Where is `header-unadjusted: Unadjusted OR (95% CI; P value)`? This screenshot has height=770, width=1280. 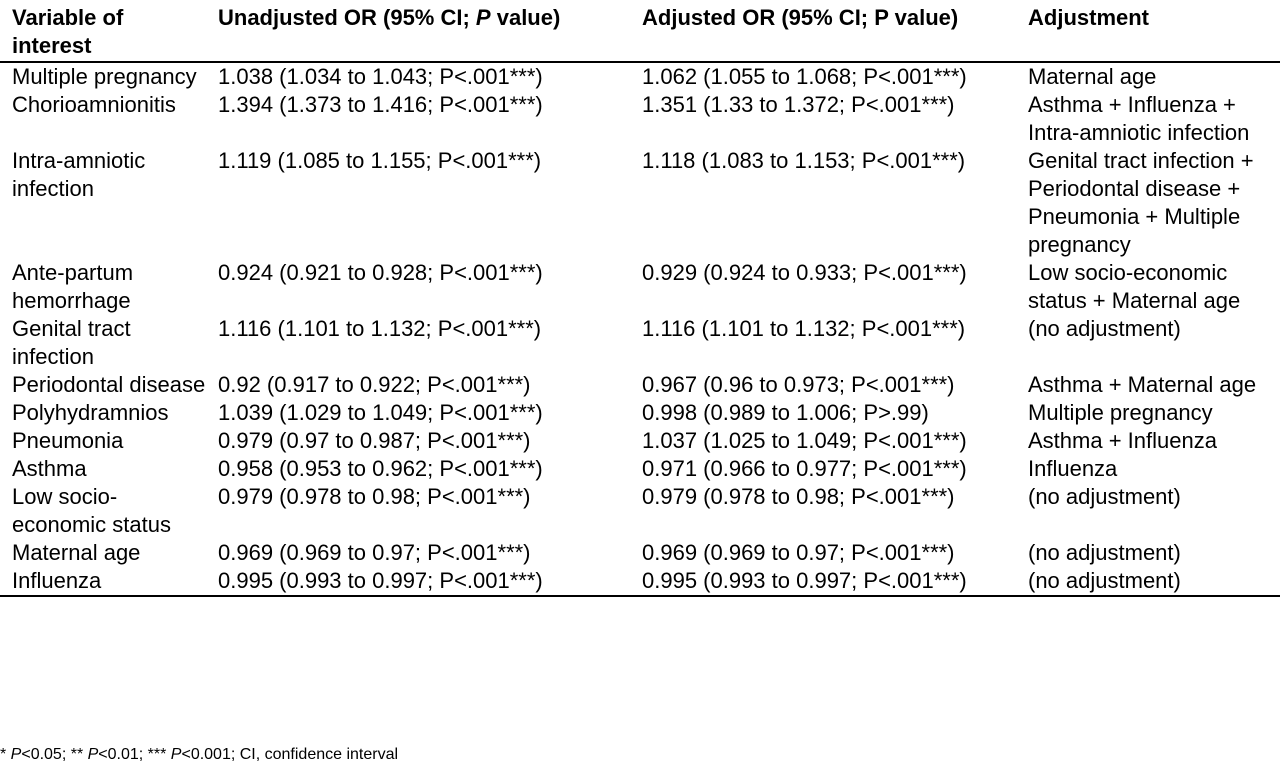
header-unadjusted: Unadjusted OR (95% CI; P value) is located at coordinates (418, 31).